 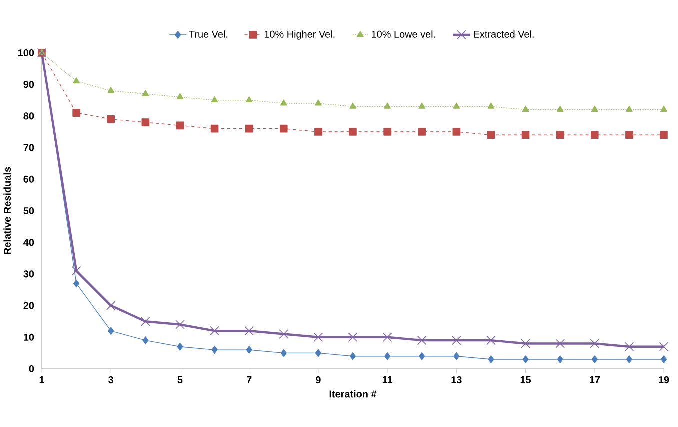 What do you see at coordinates (180, 380) in the screenshot?
I see `x-tick-label: 5` at bounding box center [180, 380].